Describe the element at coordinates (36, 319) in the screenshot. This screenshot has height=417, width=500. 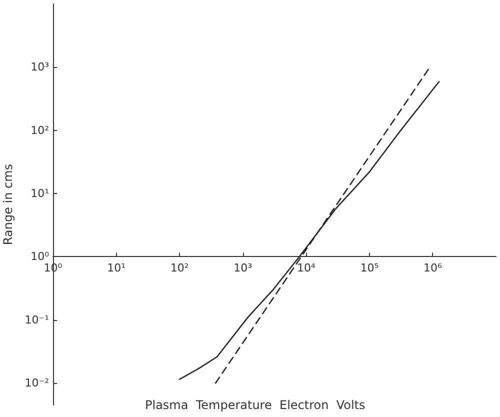
I see `y-tick-label: 10⁻¹` at that location.